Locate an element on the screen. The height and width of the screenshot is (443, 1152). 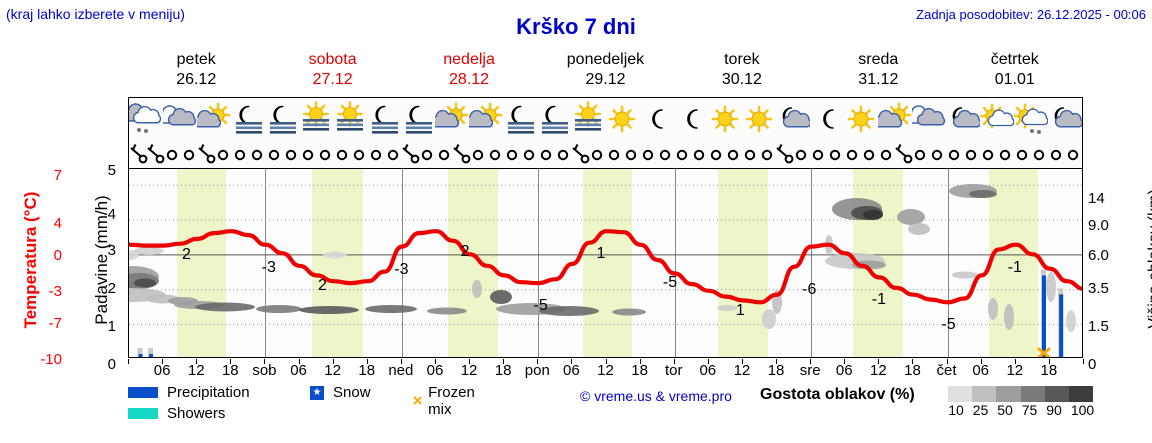
copyright-text: © vreme.us & vreme.pro is located at coordinates (656, 396).